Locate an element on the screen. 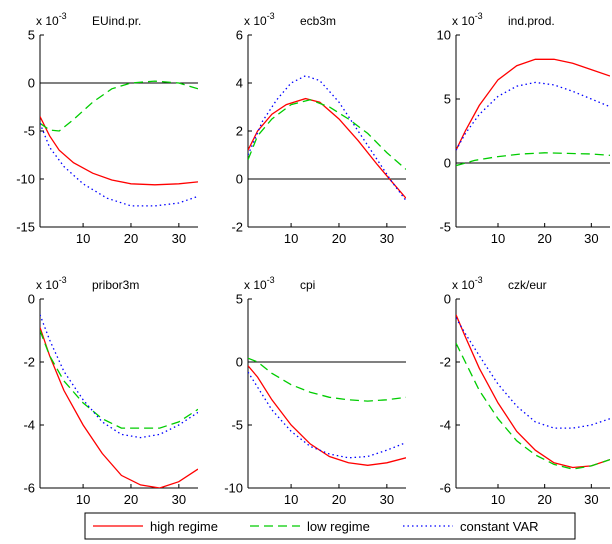  panel-euind-pr: -15 -10 -5 0 5 10 20 30 x 10-3 EUind.pr. is located at coordinates (107, 128).